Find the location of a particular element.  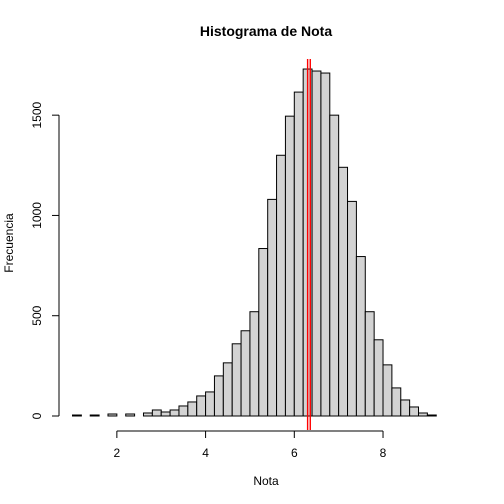

x-tick-label: 2 is located at coordinates (117, 453).